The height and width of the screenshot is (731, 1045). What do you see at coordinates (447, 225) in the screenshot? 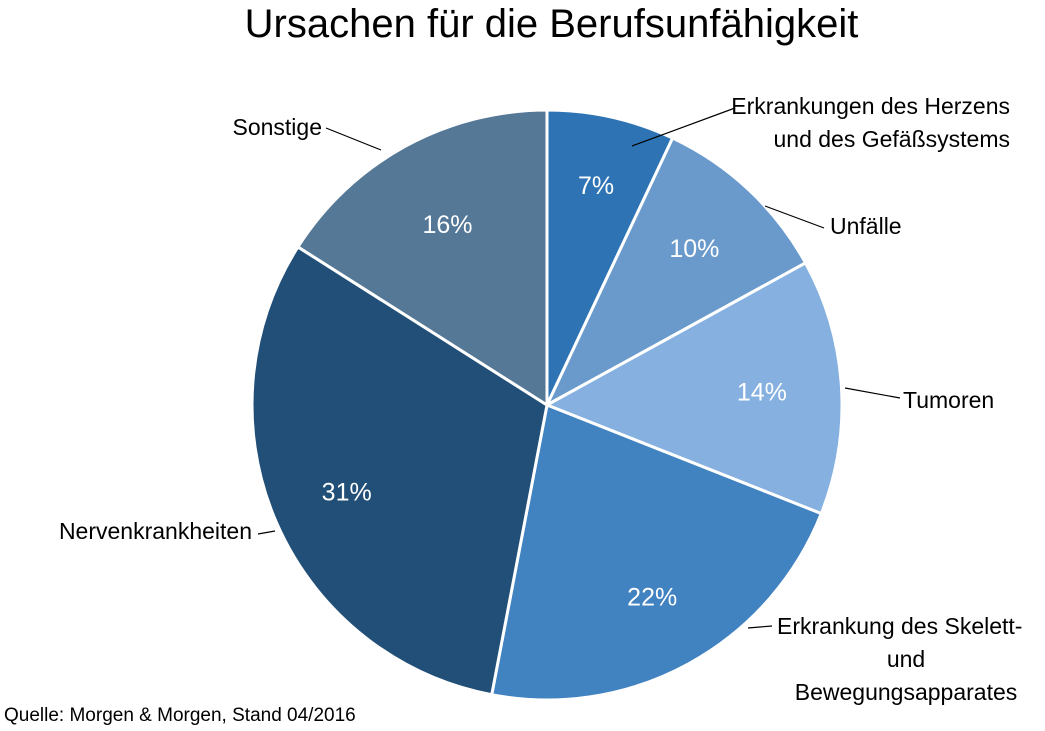
I see `slice-value-label: 16%` at bounding box center [447, 225].